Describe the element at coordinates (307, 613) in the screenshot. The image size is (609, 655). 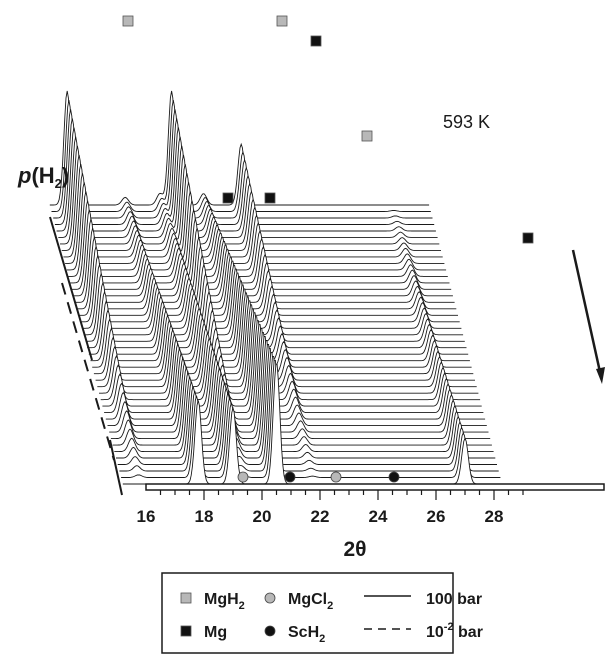
I see `legend-box` at that location.